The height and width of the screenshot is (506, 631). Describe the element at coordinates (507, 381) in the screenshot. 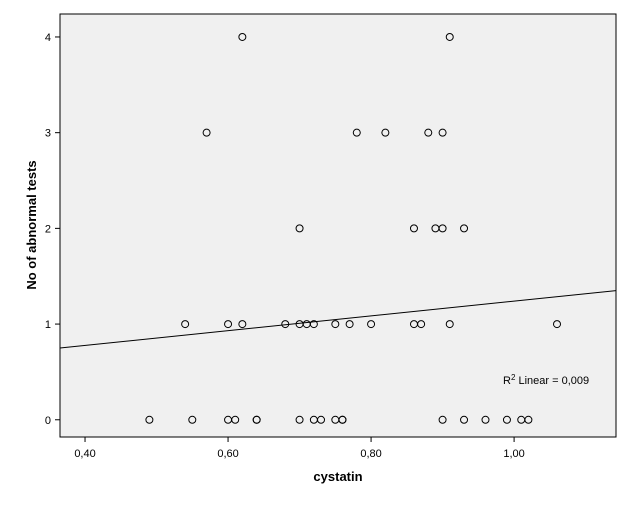

I see `r-squared-prefix: R` at that location.